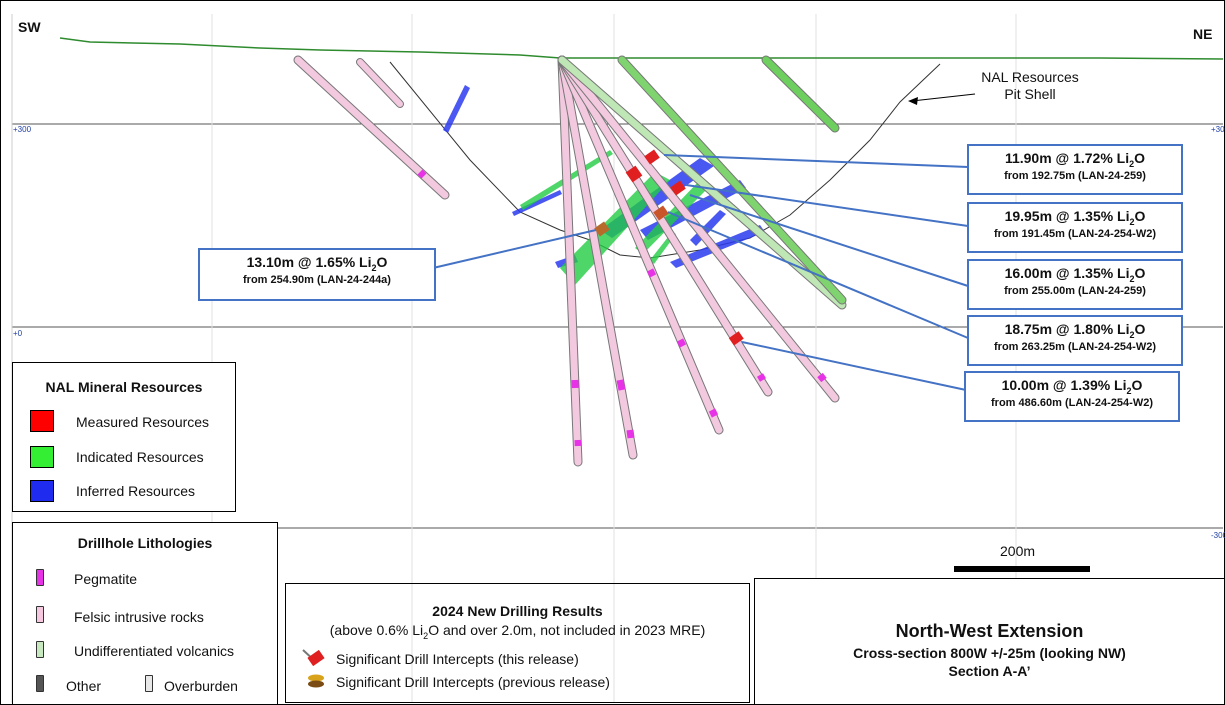 The height and width of the screenshot is (705, 1225). Describe the element at coordinates (124, 387) in the screenshot. I see `resources-legend-title: NAL Mineral Resources` at that location.